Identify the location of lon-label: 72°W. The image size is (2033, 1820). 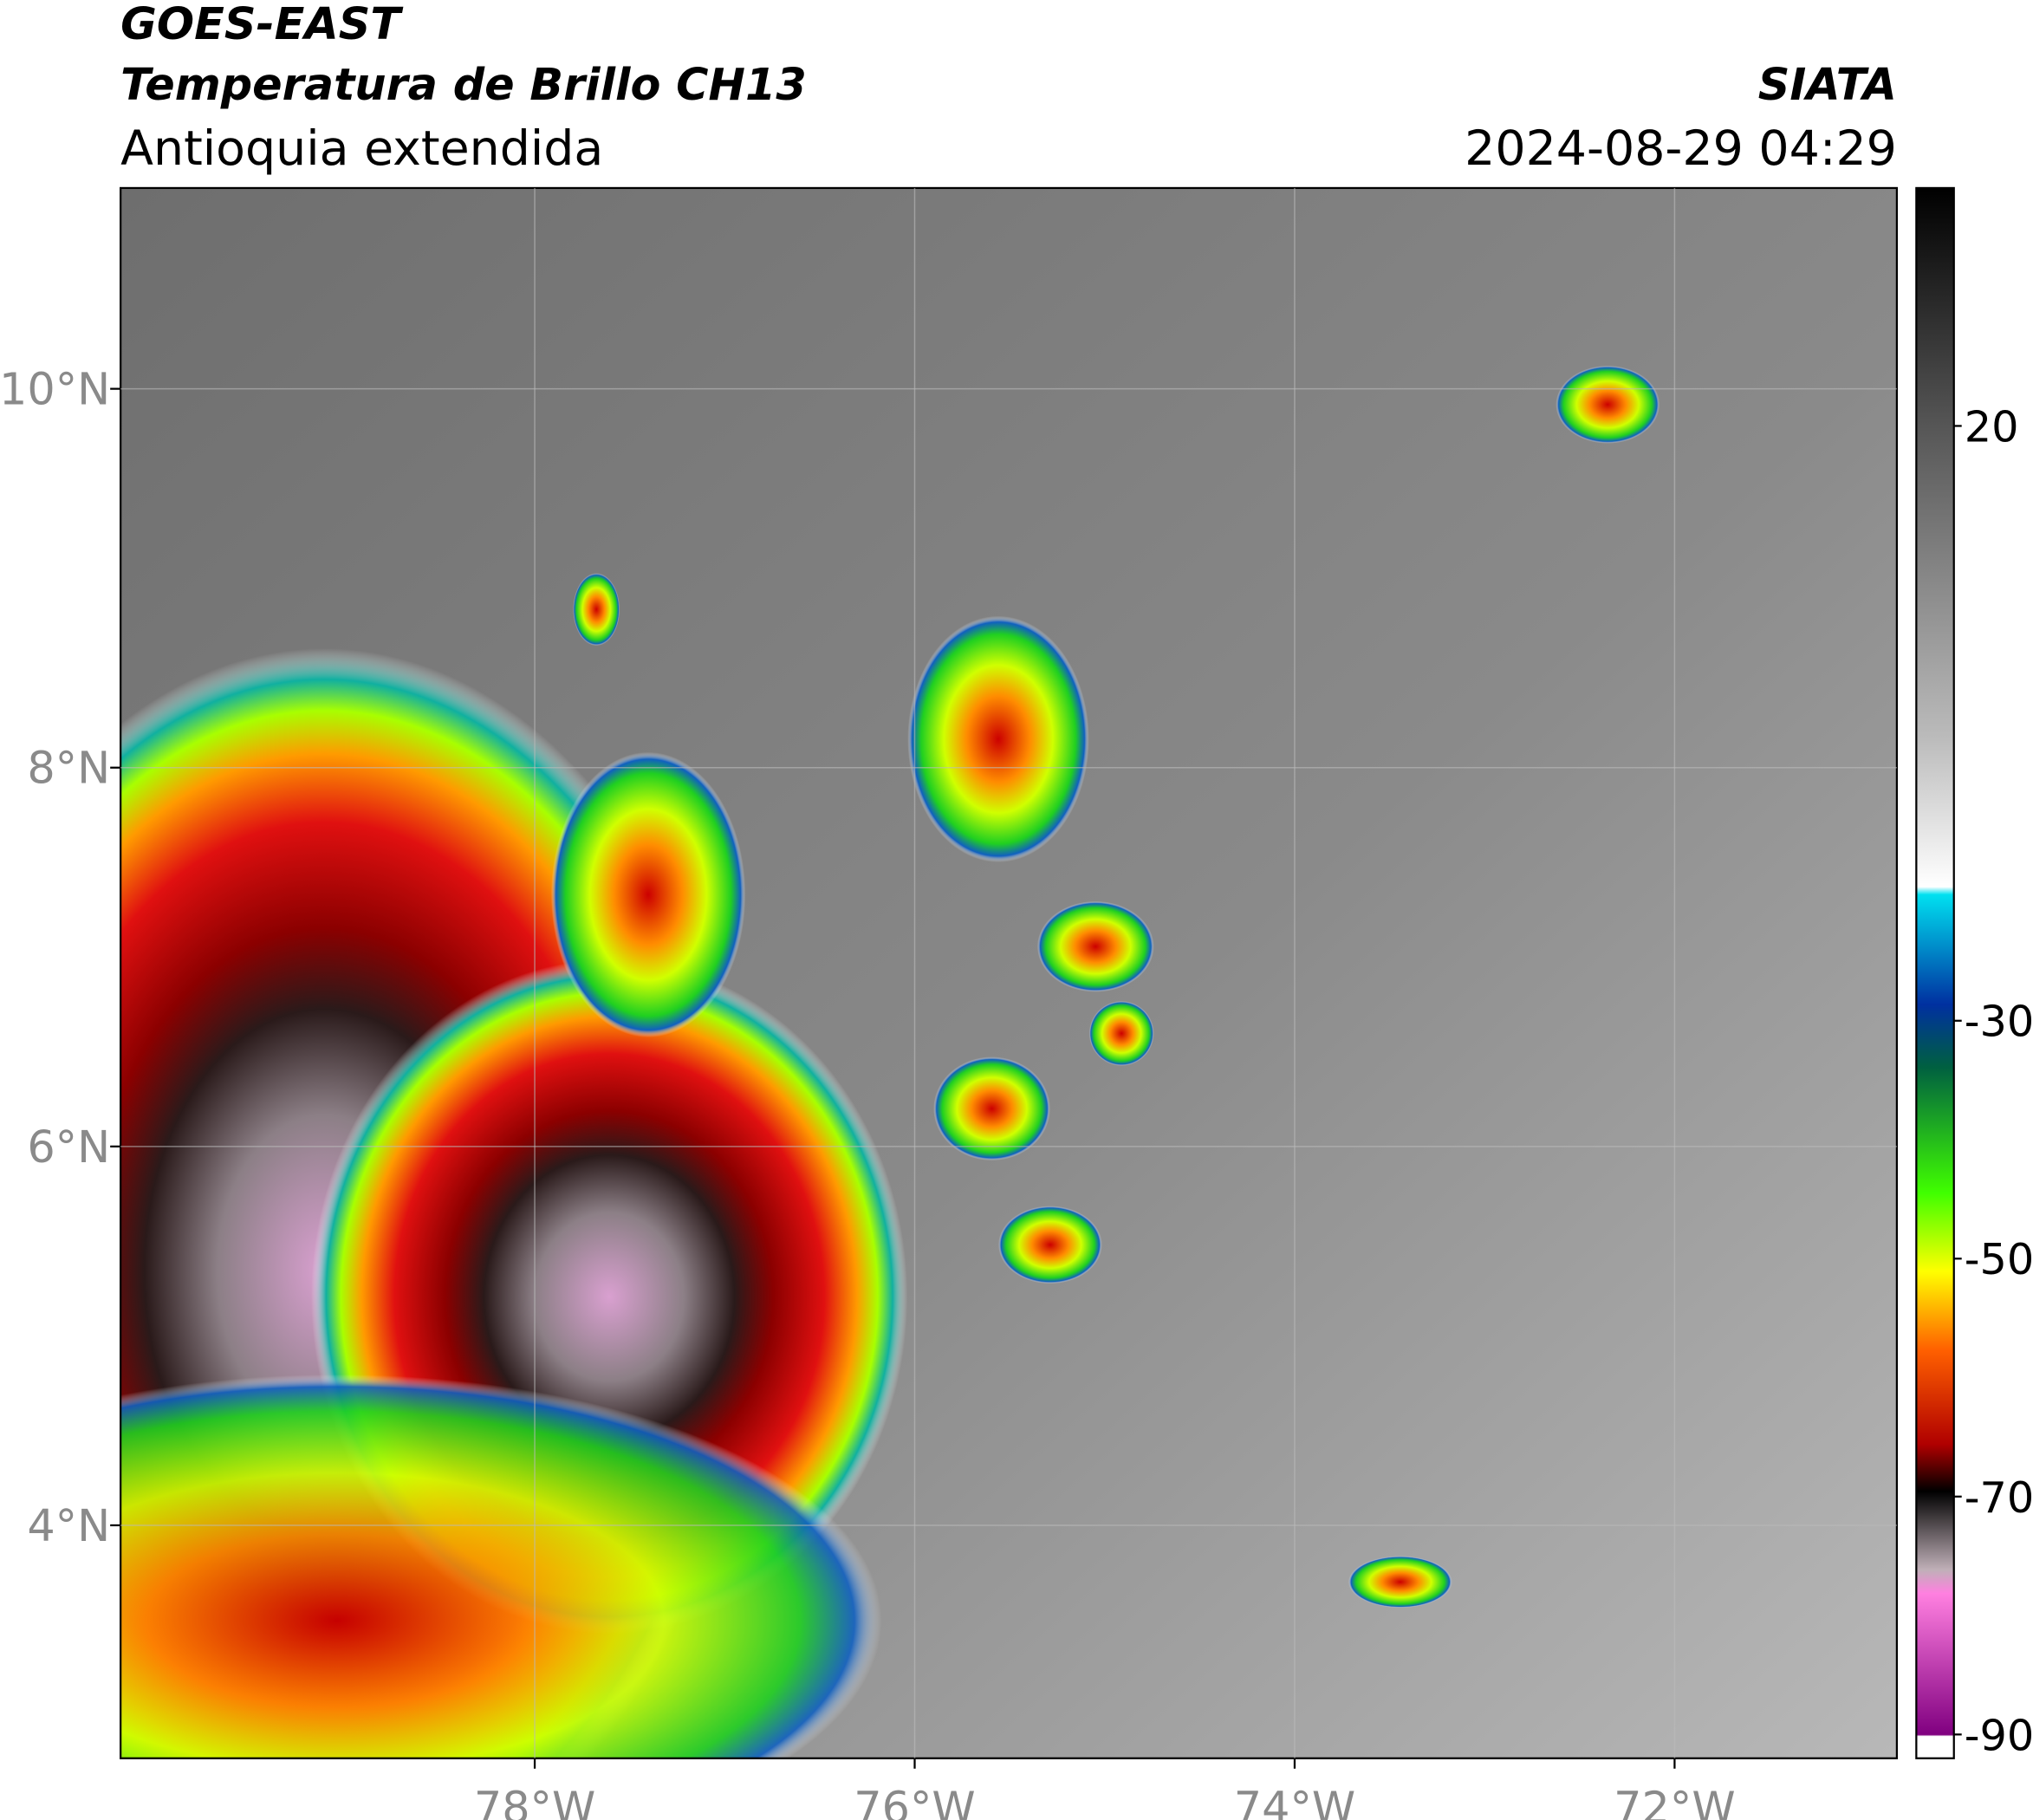
(1674, 1801).